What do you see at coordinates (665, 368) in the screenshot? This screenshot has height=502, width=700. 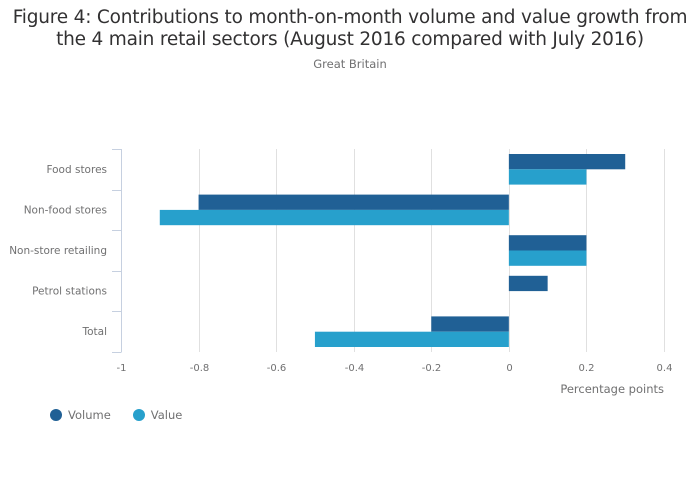 I see `x-tick-label: 0.4` at bounding box center [665, 368].